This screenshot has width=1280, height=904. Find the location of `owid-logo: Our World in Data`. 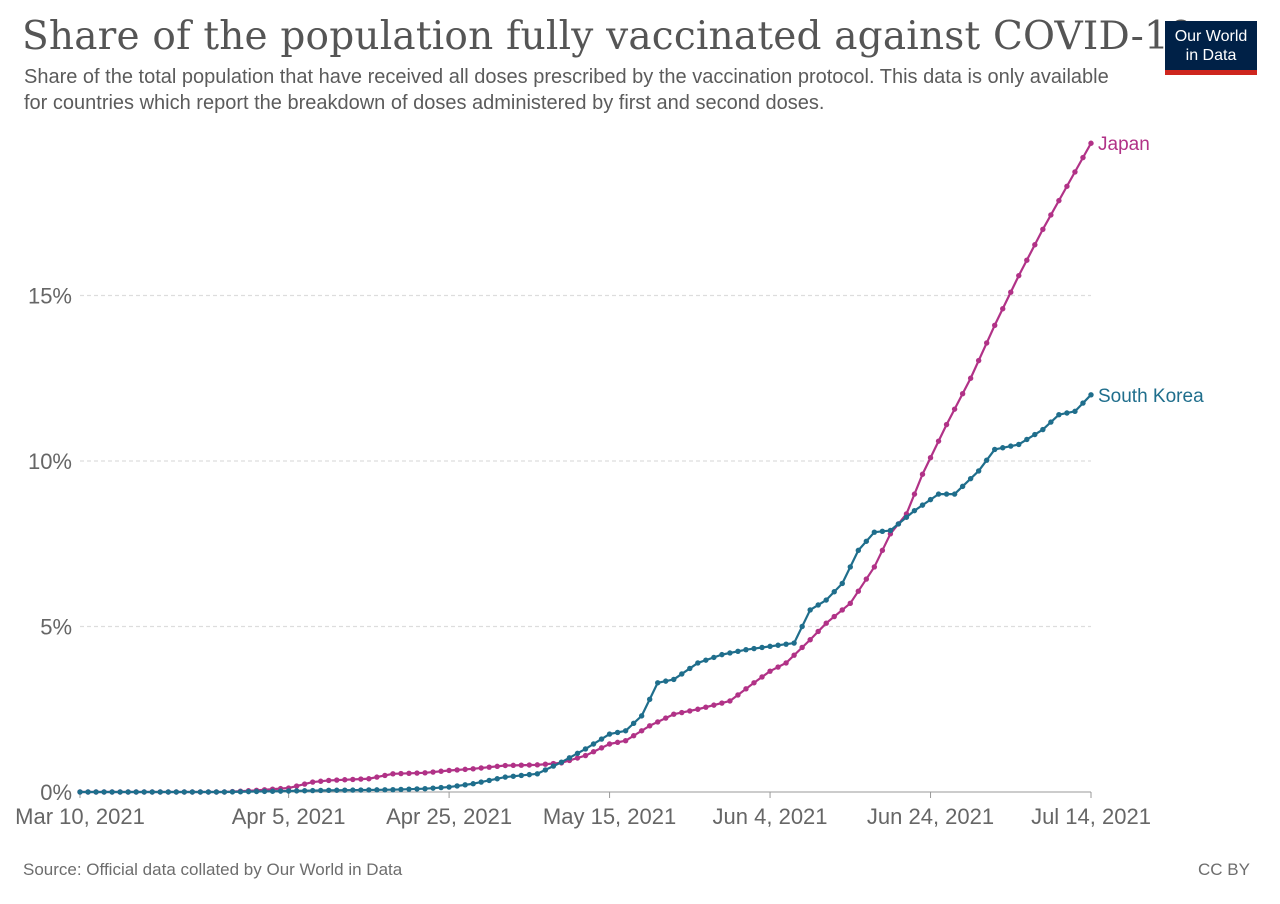

owid-logo: Our World in Data is located at coordinates (1211, 48).